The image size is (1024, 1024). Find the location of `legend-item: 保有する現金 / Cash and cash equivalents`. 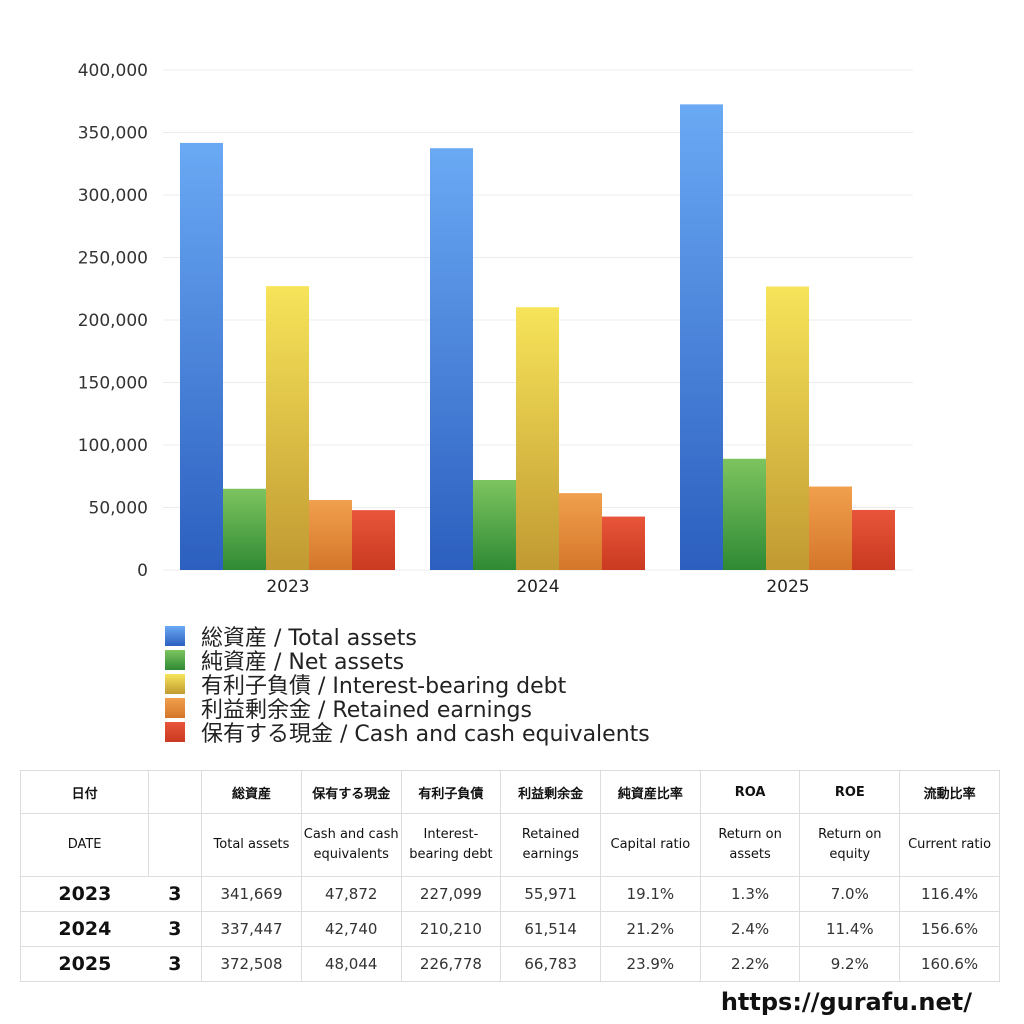

legend-item: 保有する現金 / Cash and cash equivalents is located at coordinates (407, 733).